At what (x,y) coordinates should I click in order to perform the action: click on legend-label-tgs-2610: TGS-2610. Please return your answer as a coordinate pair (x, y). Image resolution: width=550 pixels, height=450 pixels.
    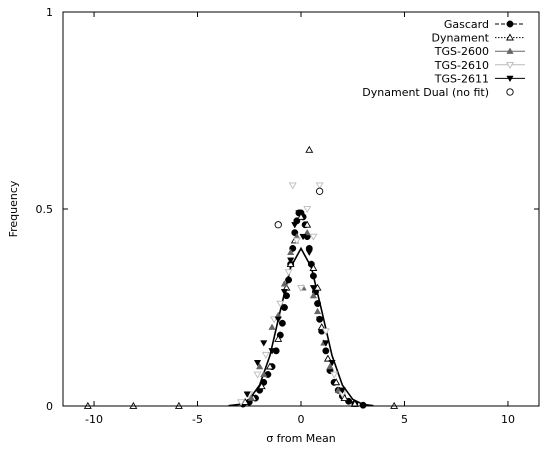
    Looking at the image, I should click on (461, 65).